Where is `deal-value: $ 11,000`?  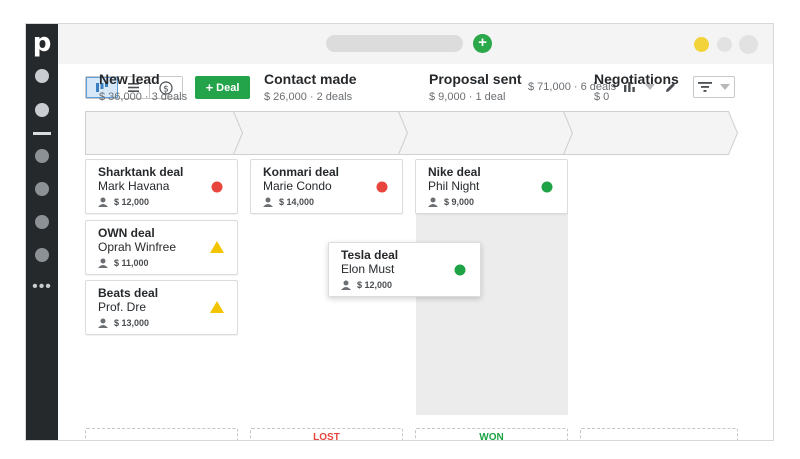
deal-value: $ 11,000 is located at coordinates (131, 263).